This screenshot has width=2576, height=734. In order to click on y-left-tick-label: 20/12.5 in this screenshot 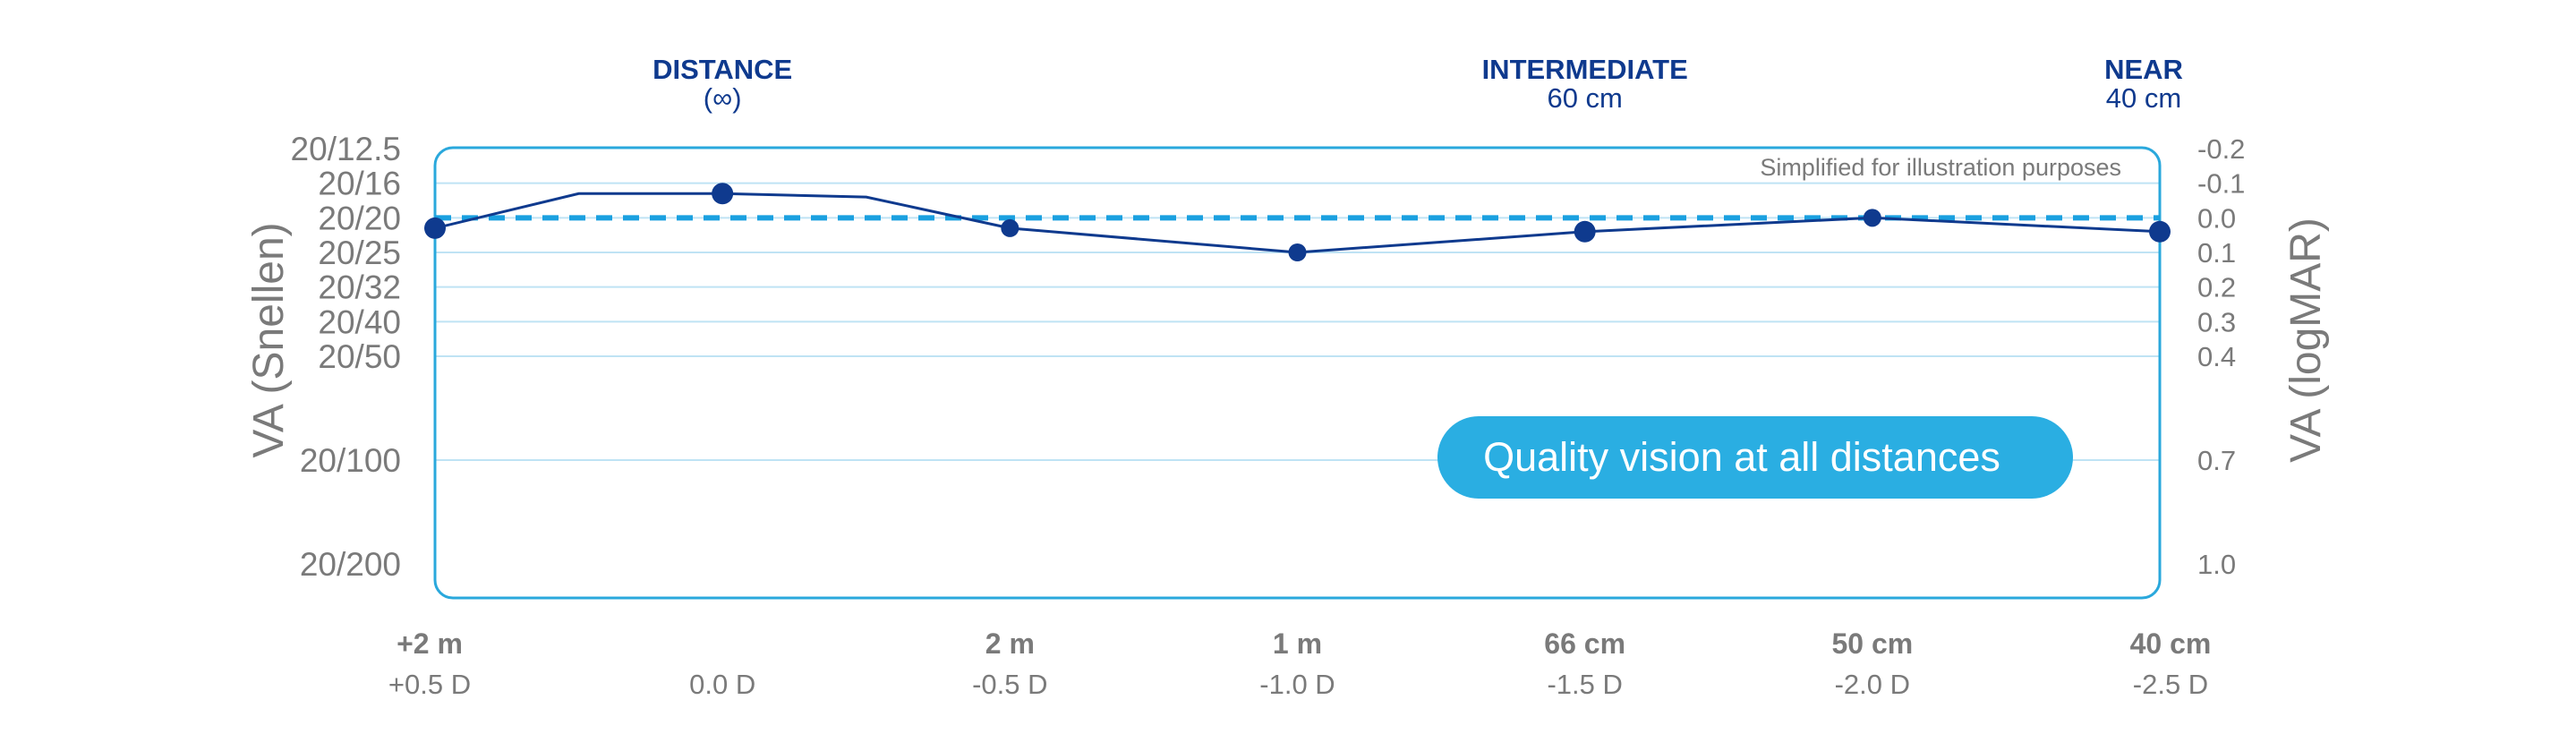, I will do `click(346, 149)`.